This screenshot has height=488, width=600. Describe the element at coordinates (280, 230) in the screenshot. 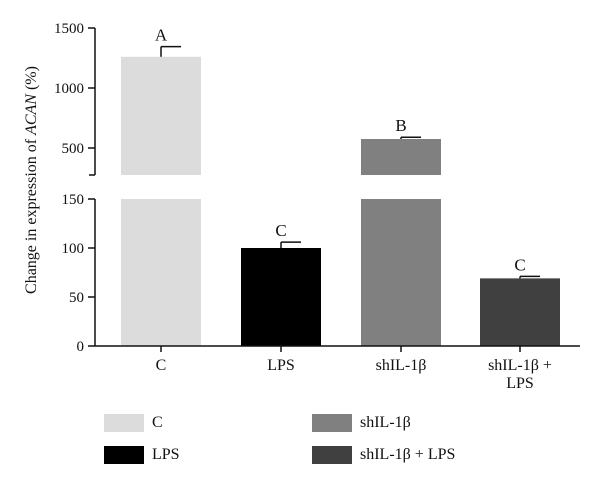

I see `significance-label-1: C` at that location.